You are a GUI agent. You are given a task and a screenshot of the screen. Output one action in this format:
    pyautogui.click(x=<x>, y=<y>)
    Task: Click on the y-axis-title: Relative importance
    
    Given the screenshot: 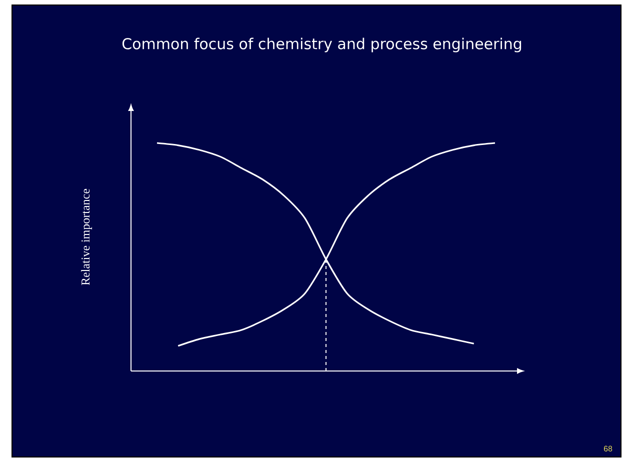 What is the action you would take?
    pyautogui.click(x=86, y=237)
    